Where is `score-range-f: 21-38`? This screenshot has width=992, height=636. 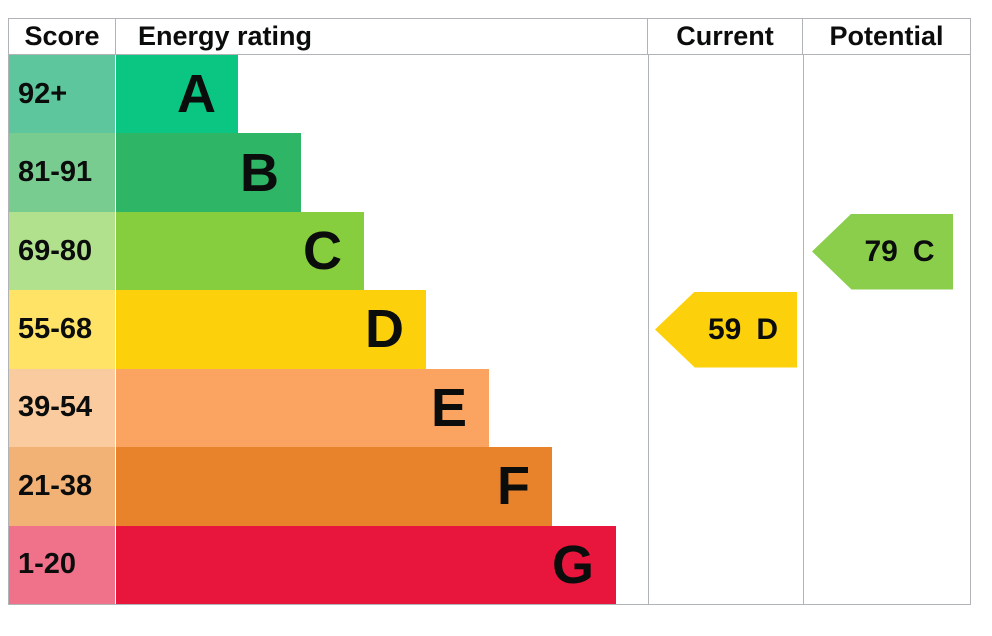
score-range-f: 21-38 is located at coordinates (62, 486).